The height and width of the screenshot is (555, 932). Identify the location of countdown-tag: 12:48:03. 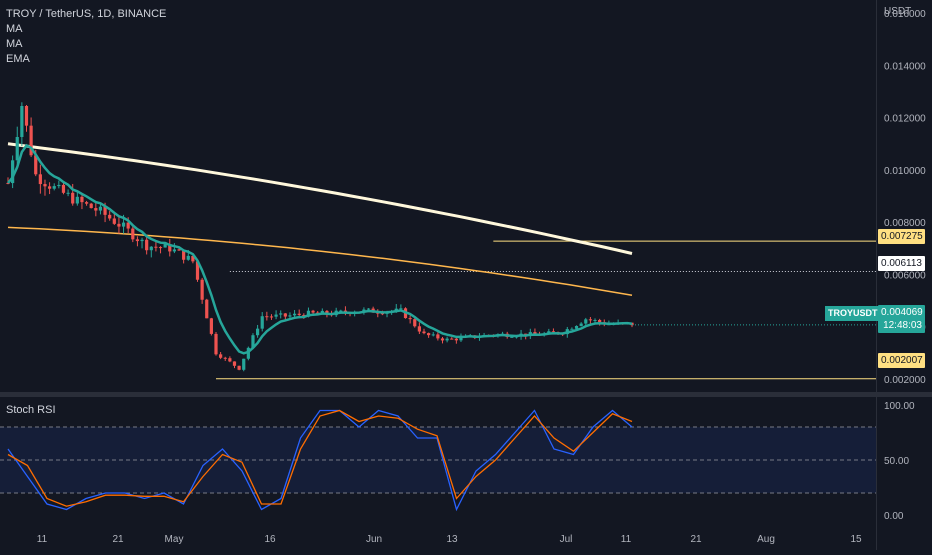
(901, 325).